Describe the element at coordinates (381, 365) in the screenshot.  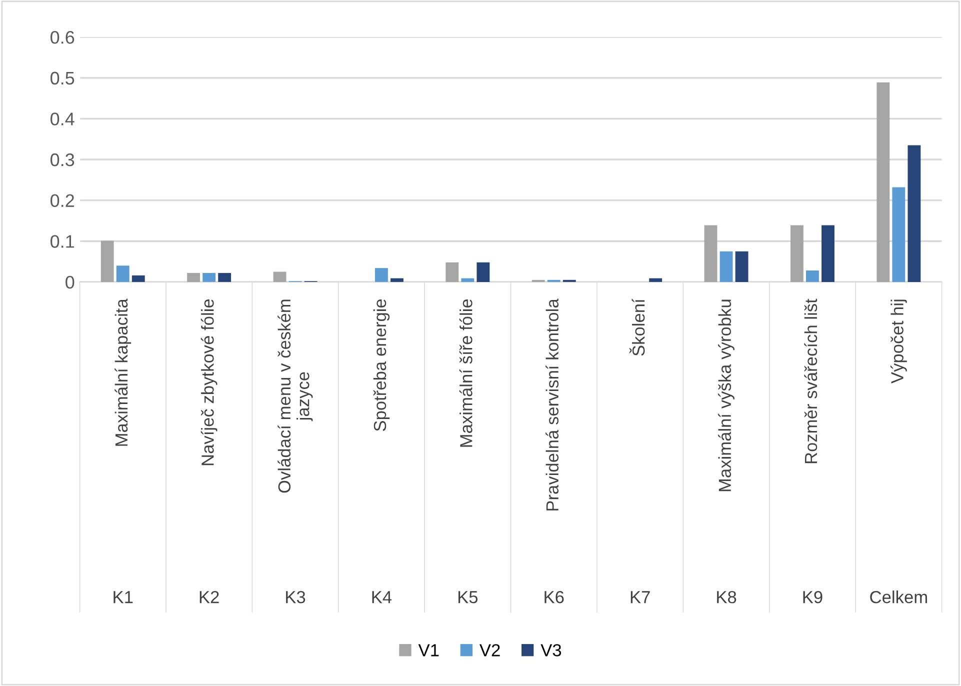
I see `x-tick-label: Spotřeba energie` at that location.